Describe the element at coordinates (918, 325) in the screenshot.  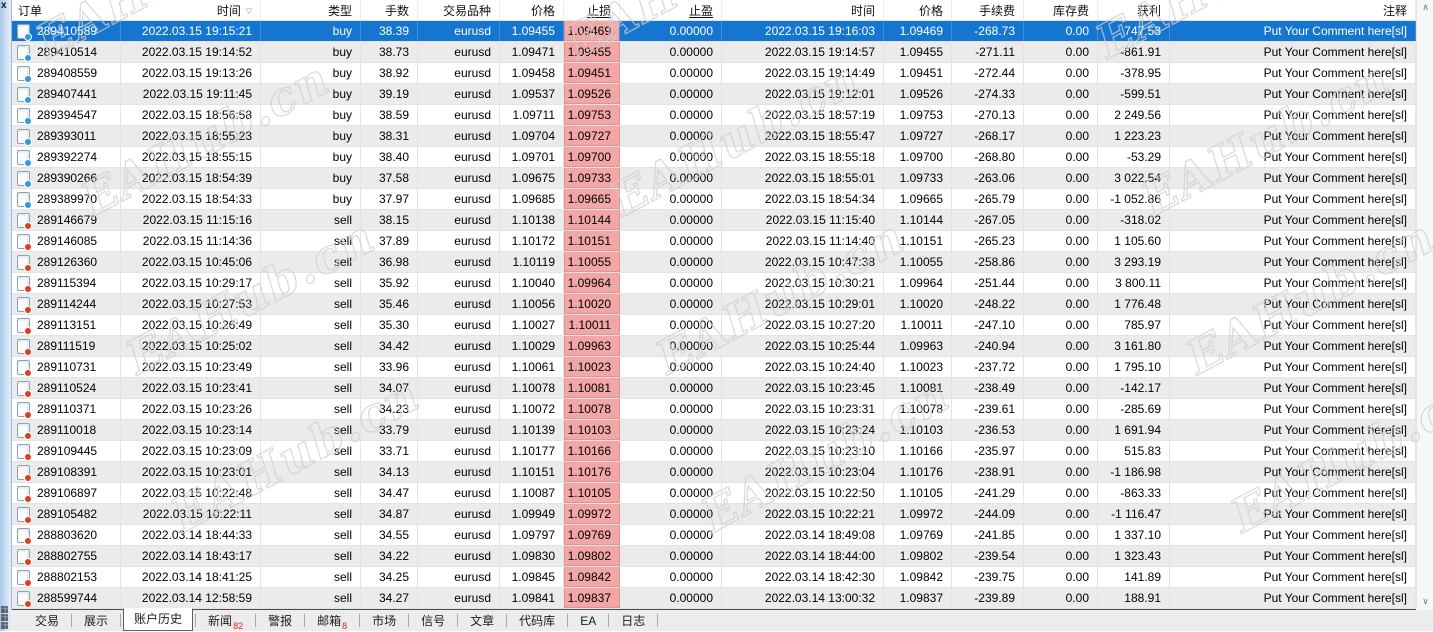
I see `cell-price_close: 1.10011` at that location.